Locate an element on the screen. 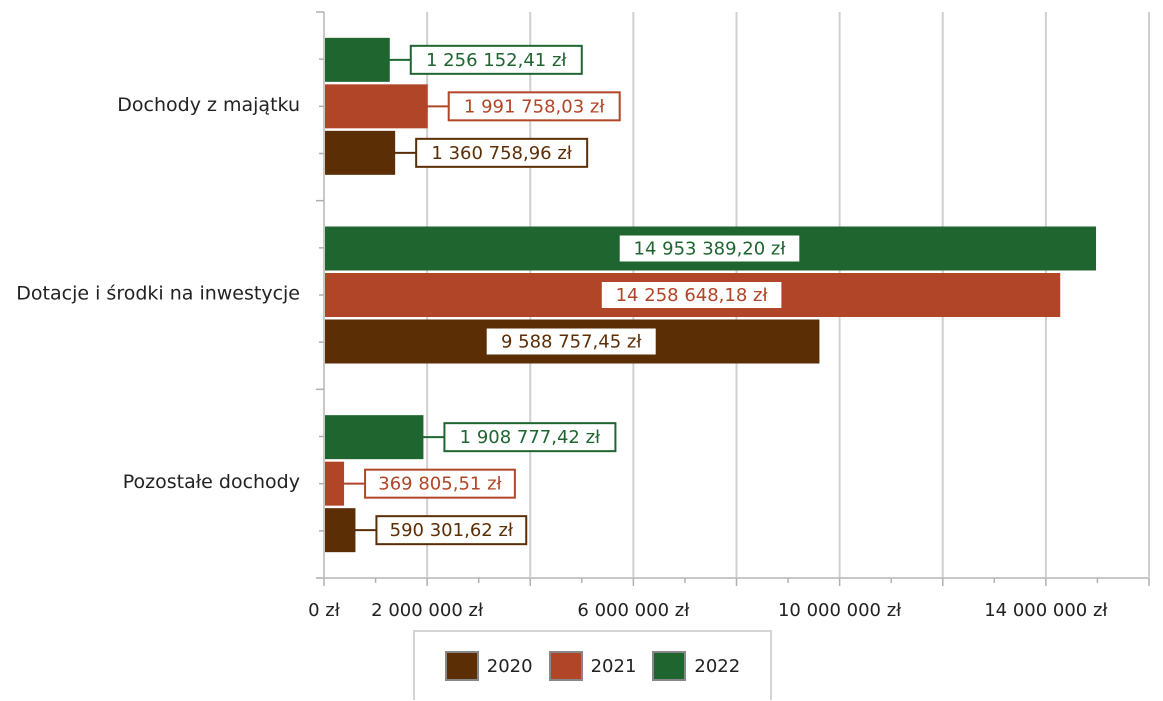  x-tick-label: 6 000 000 zł is located at coordinates (633, 610).